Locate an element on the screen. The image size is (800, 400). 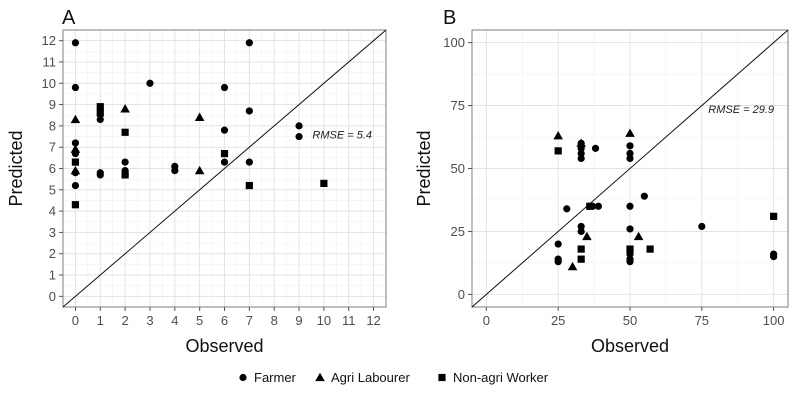
x-tick-label: 2 is located at coordinates (124, 320).